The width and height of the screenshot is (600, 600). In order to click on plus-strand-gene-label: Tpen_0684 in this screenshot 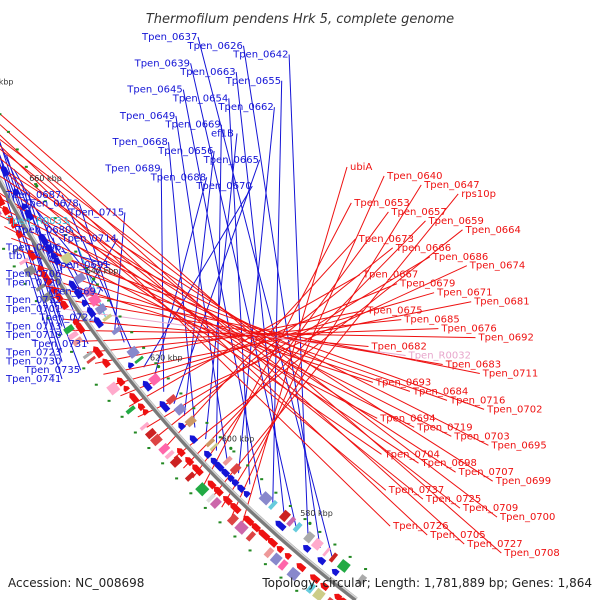, I will do `click(440, 391)`.